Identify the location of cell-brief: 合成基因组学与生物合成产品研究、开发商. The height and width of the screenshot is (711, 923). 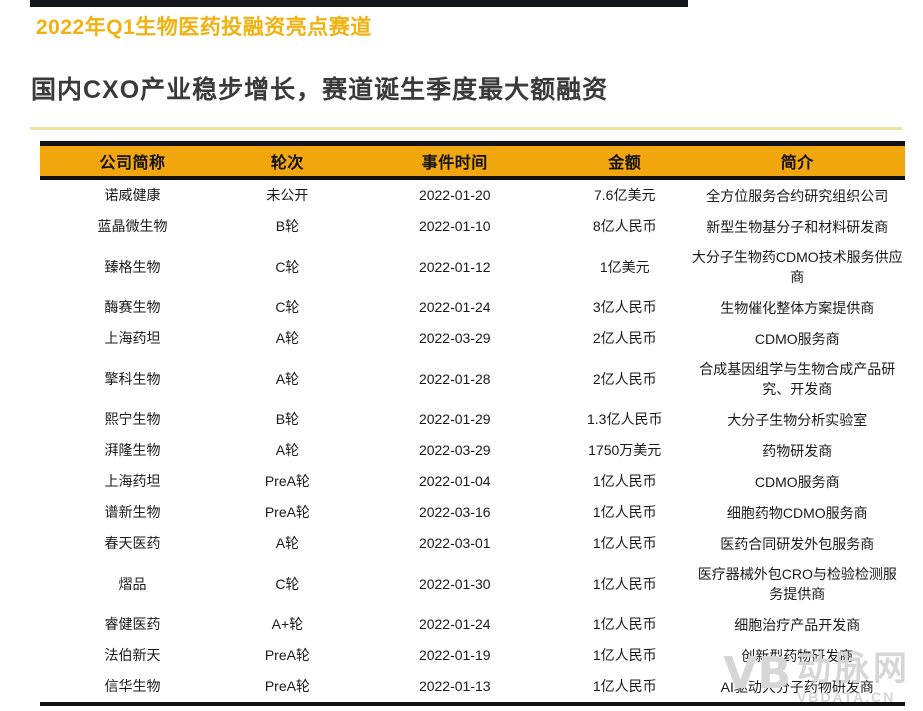
(797, 379).